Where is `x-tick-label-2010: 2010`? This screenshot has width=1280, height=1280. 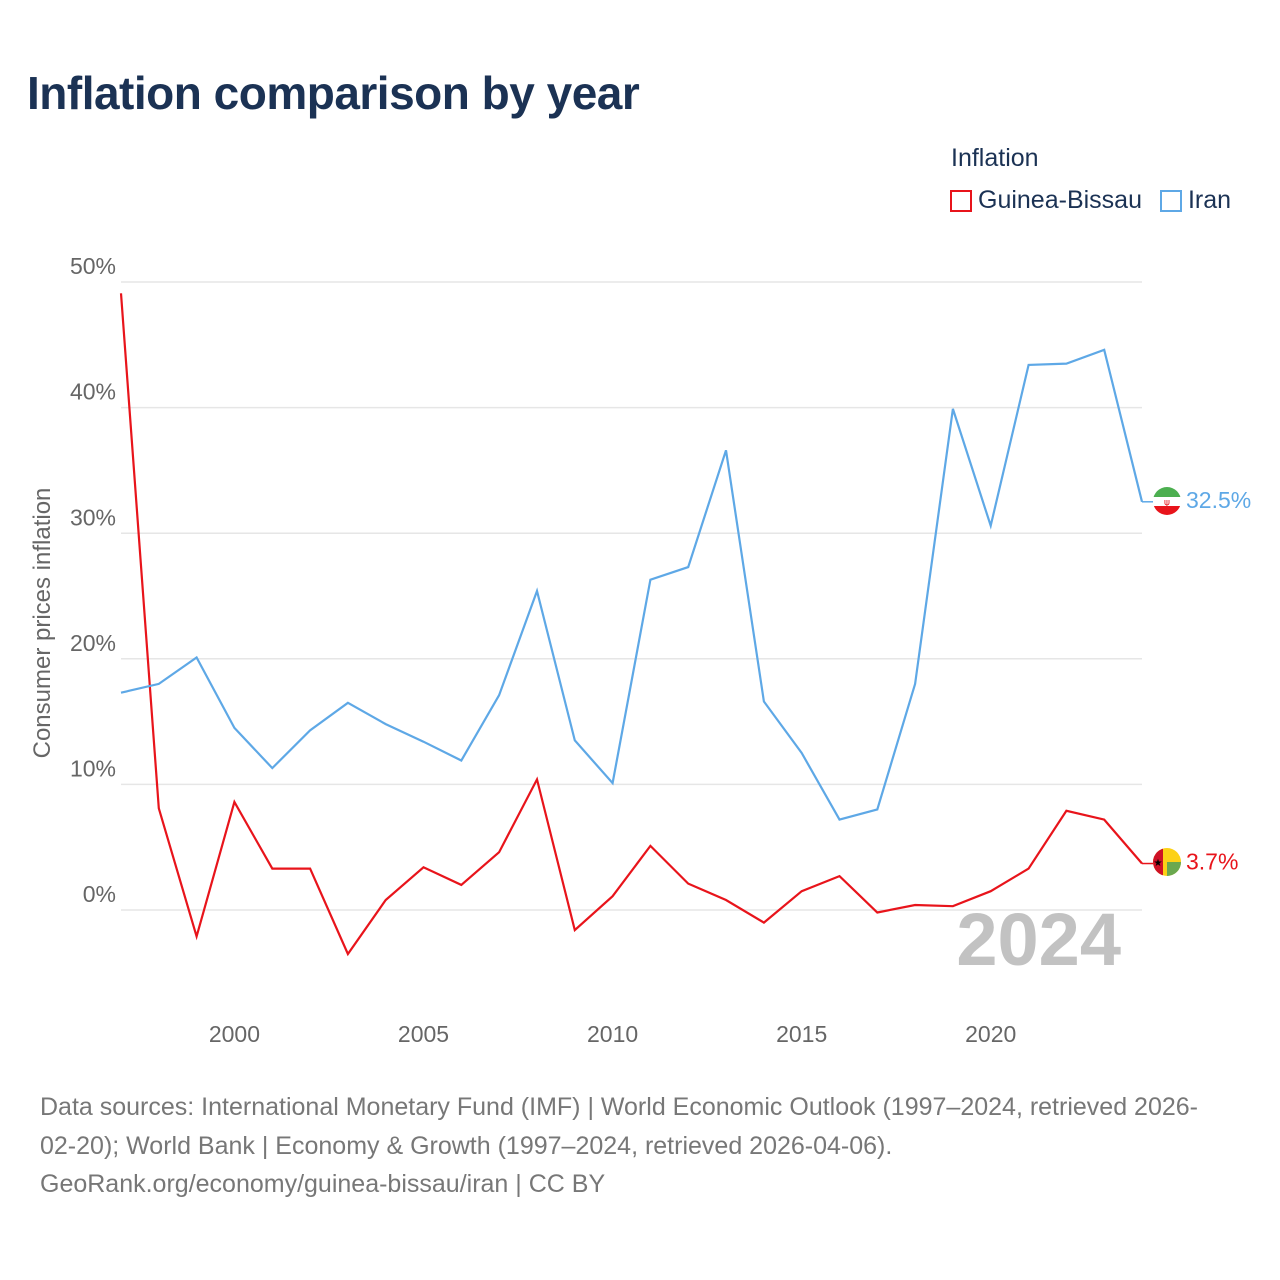 x-tick-label-2010: 2010 is located at coordinates (612, 1034).